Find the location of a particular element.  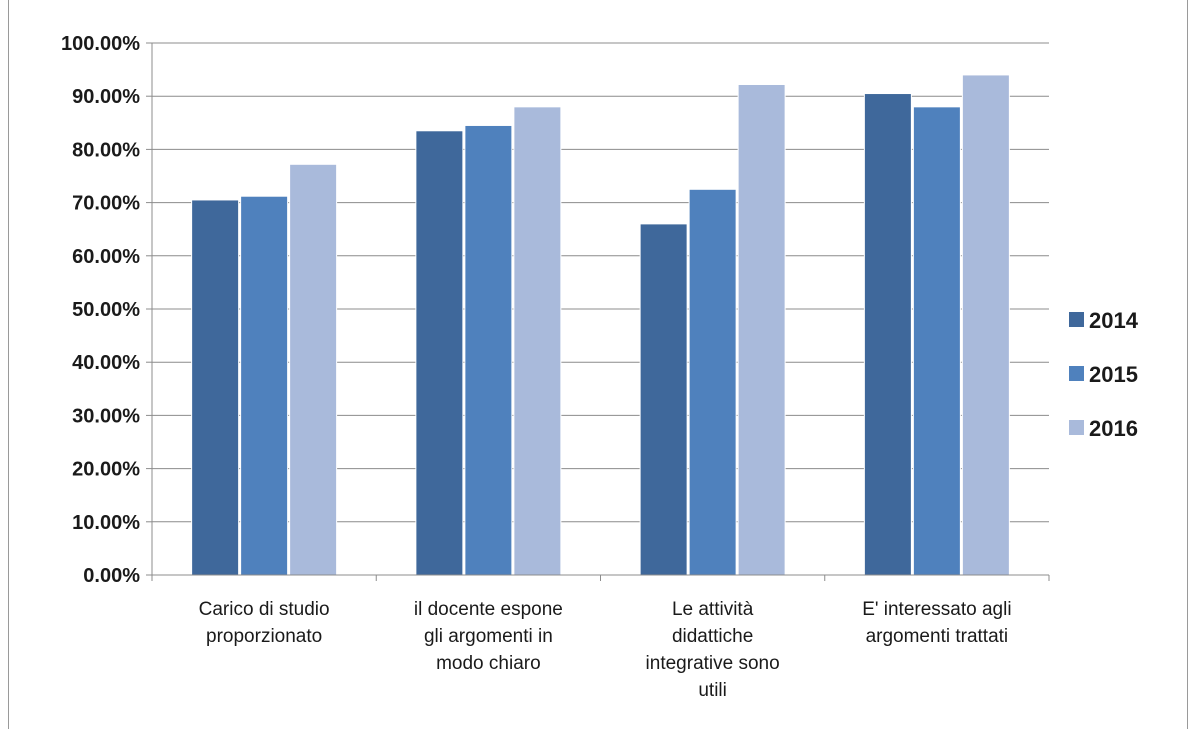

x-category-label: Carico di studio proporzionato is located at coordinates (264, 623).